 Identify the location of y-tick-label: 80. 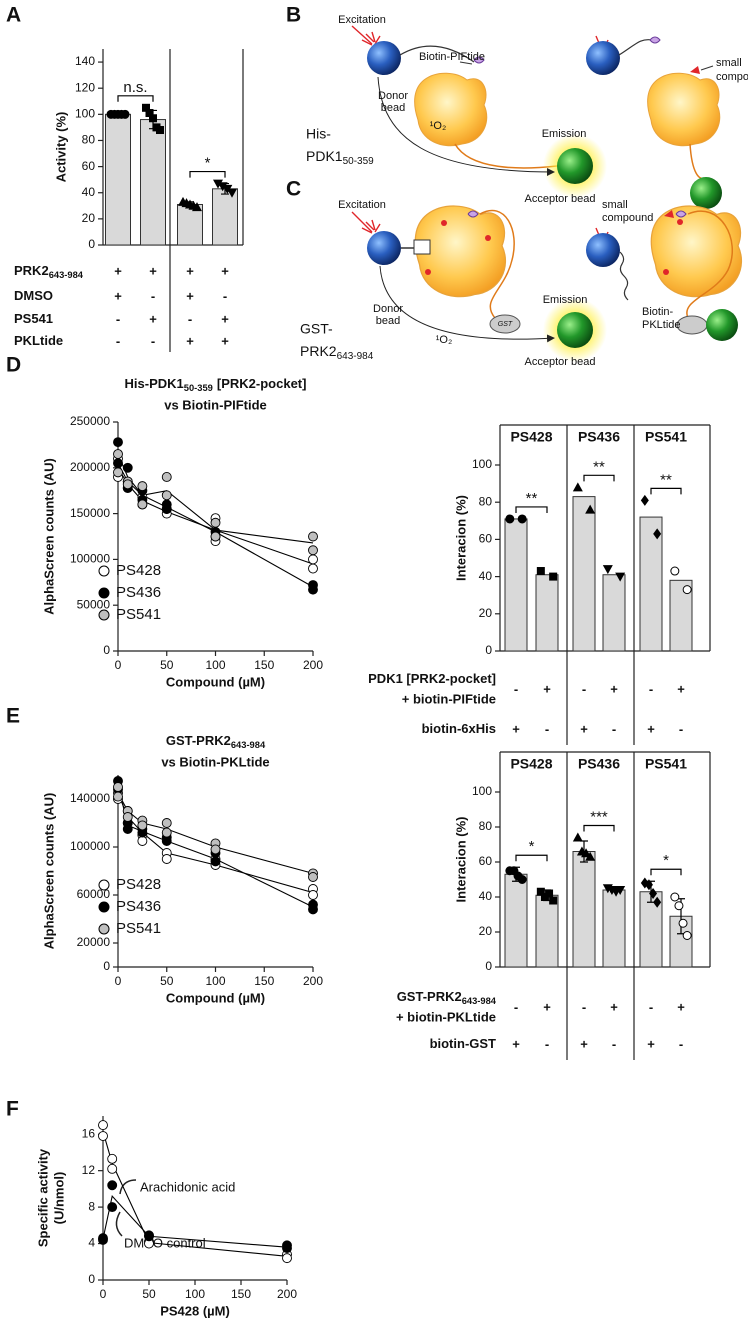
(486, 501).